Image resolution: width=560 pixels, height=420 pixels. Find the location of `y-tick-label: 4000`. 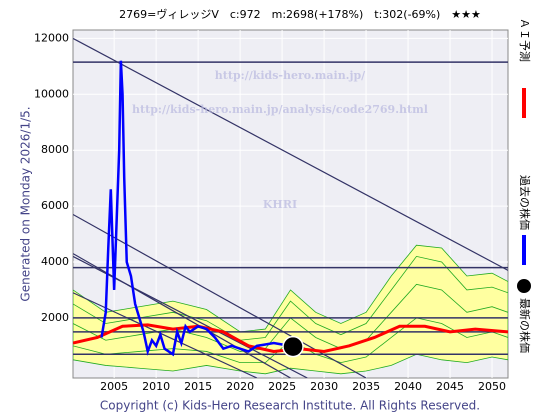

y-tick-label: 4000 is located at coordinates (55, 261).